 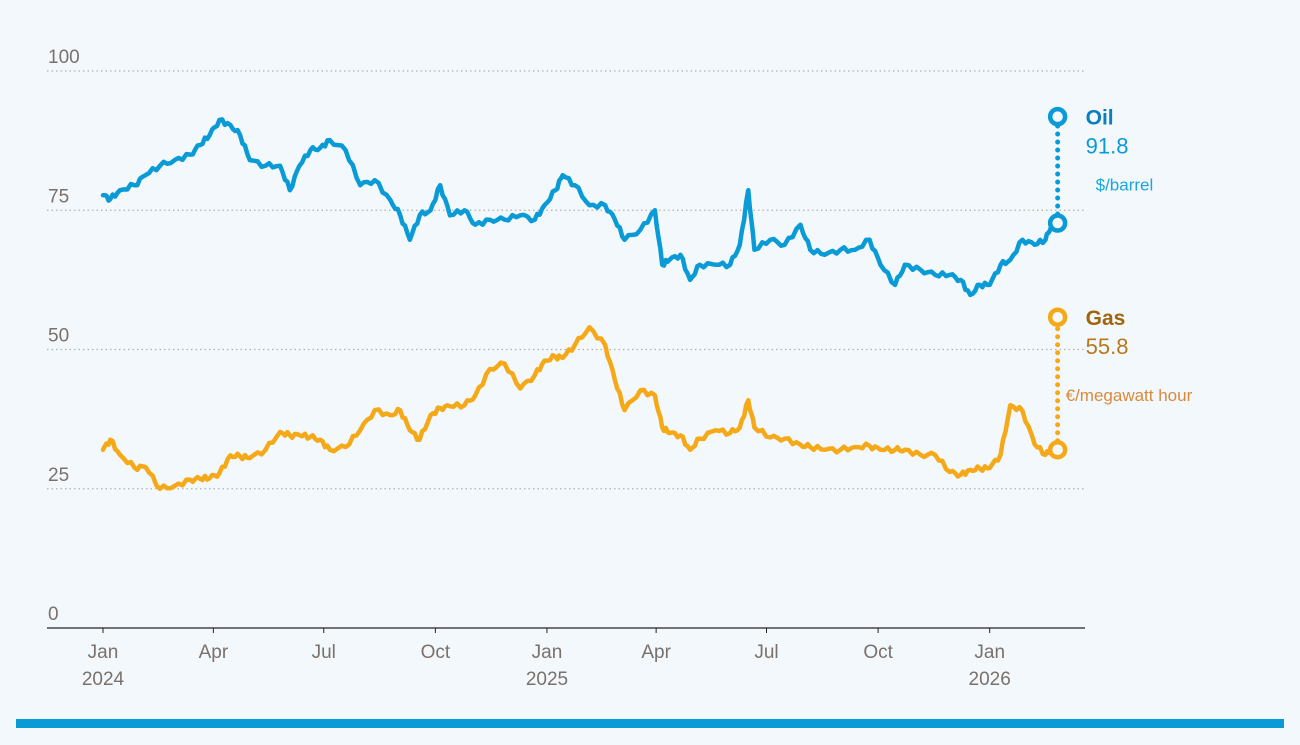 I want to click on y-tick-label: 50, so click(x=58, y=336).